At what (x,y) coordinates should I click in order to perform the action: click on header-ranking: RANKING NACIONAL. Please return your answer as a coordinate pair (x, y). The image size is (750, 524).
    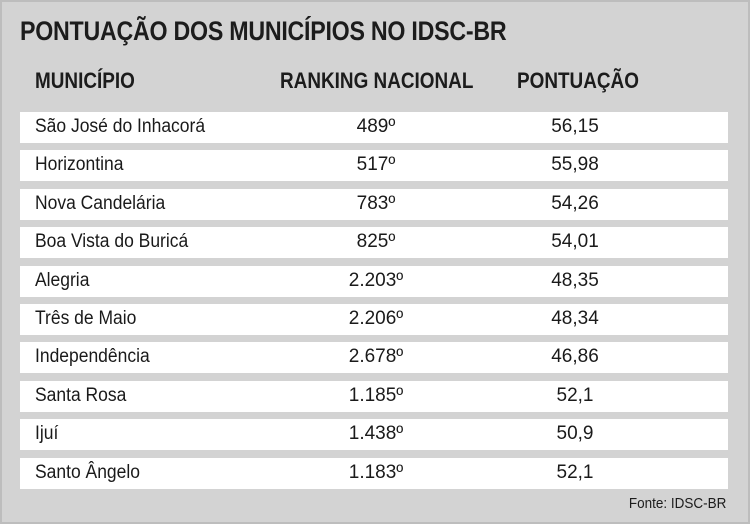
    Looking at the image, I should click on (377, 80).